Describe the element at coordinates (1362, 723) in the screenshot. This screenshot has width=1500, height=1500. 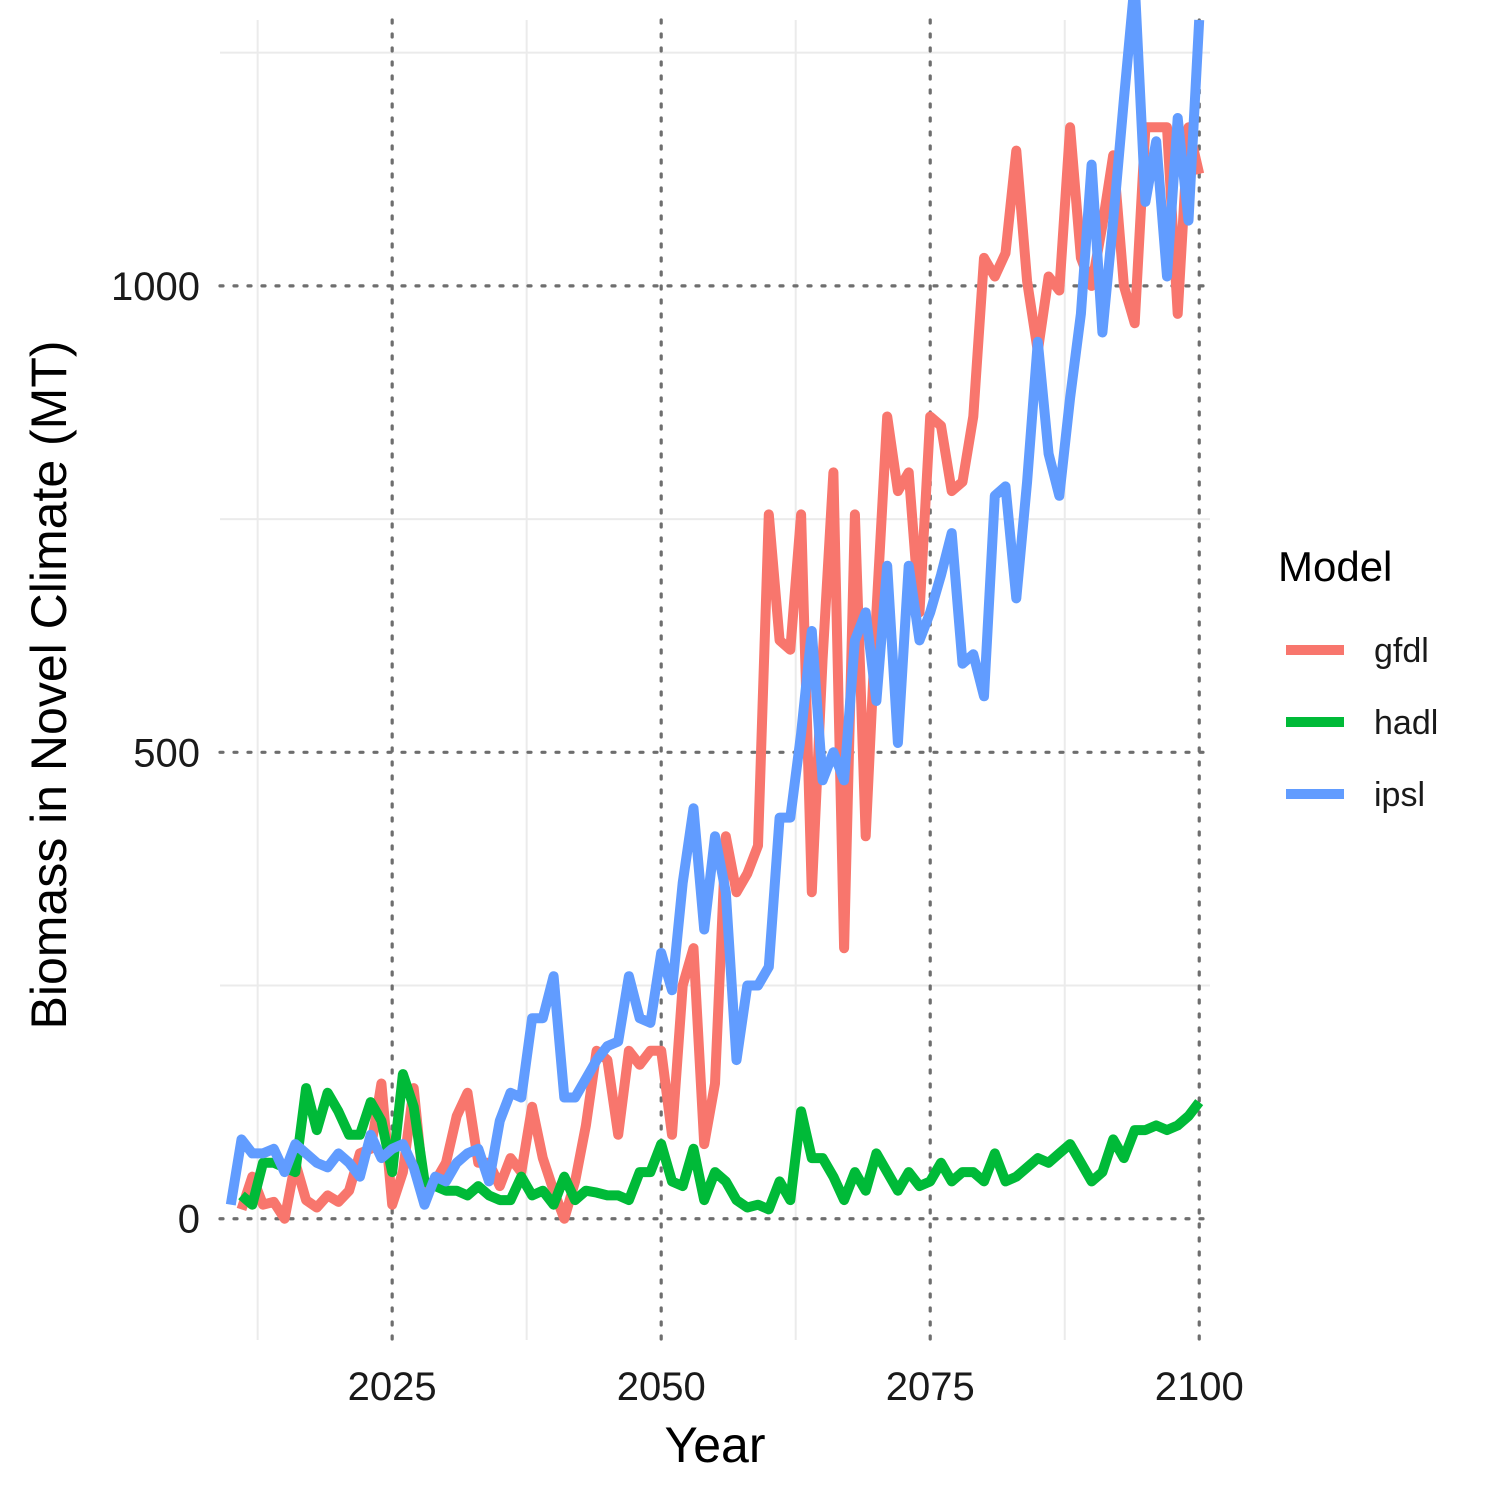
I see `legend-items: gfdl hadl ipsl` at that location.